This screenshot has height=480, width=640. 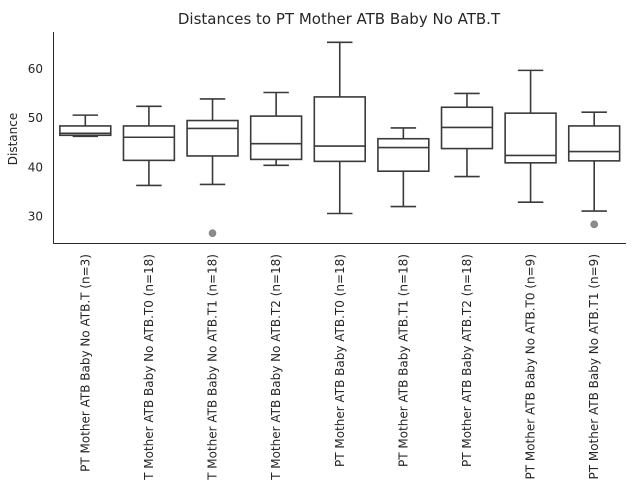 What do you see at coordinates (35, 167) in the screenshot?
I see `y-tick-label: 40` at bounding box center [35, 167].